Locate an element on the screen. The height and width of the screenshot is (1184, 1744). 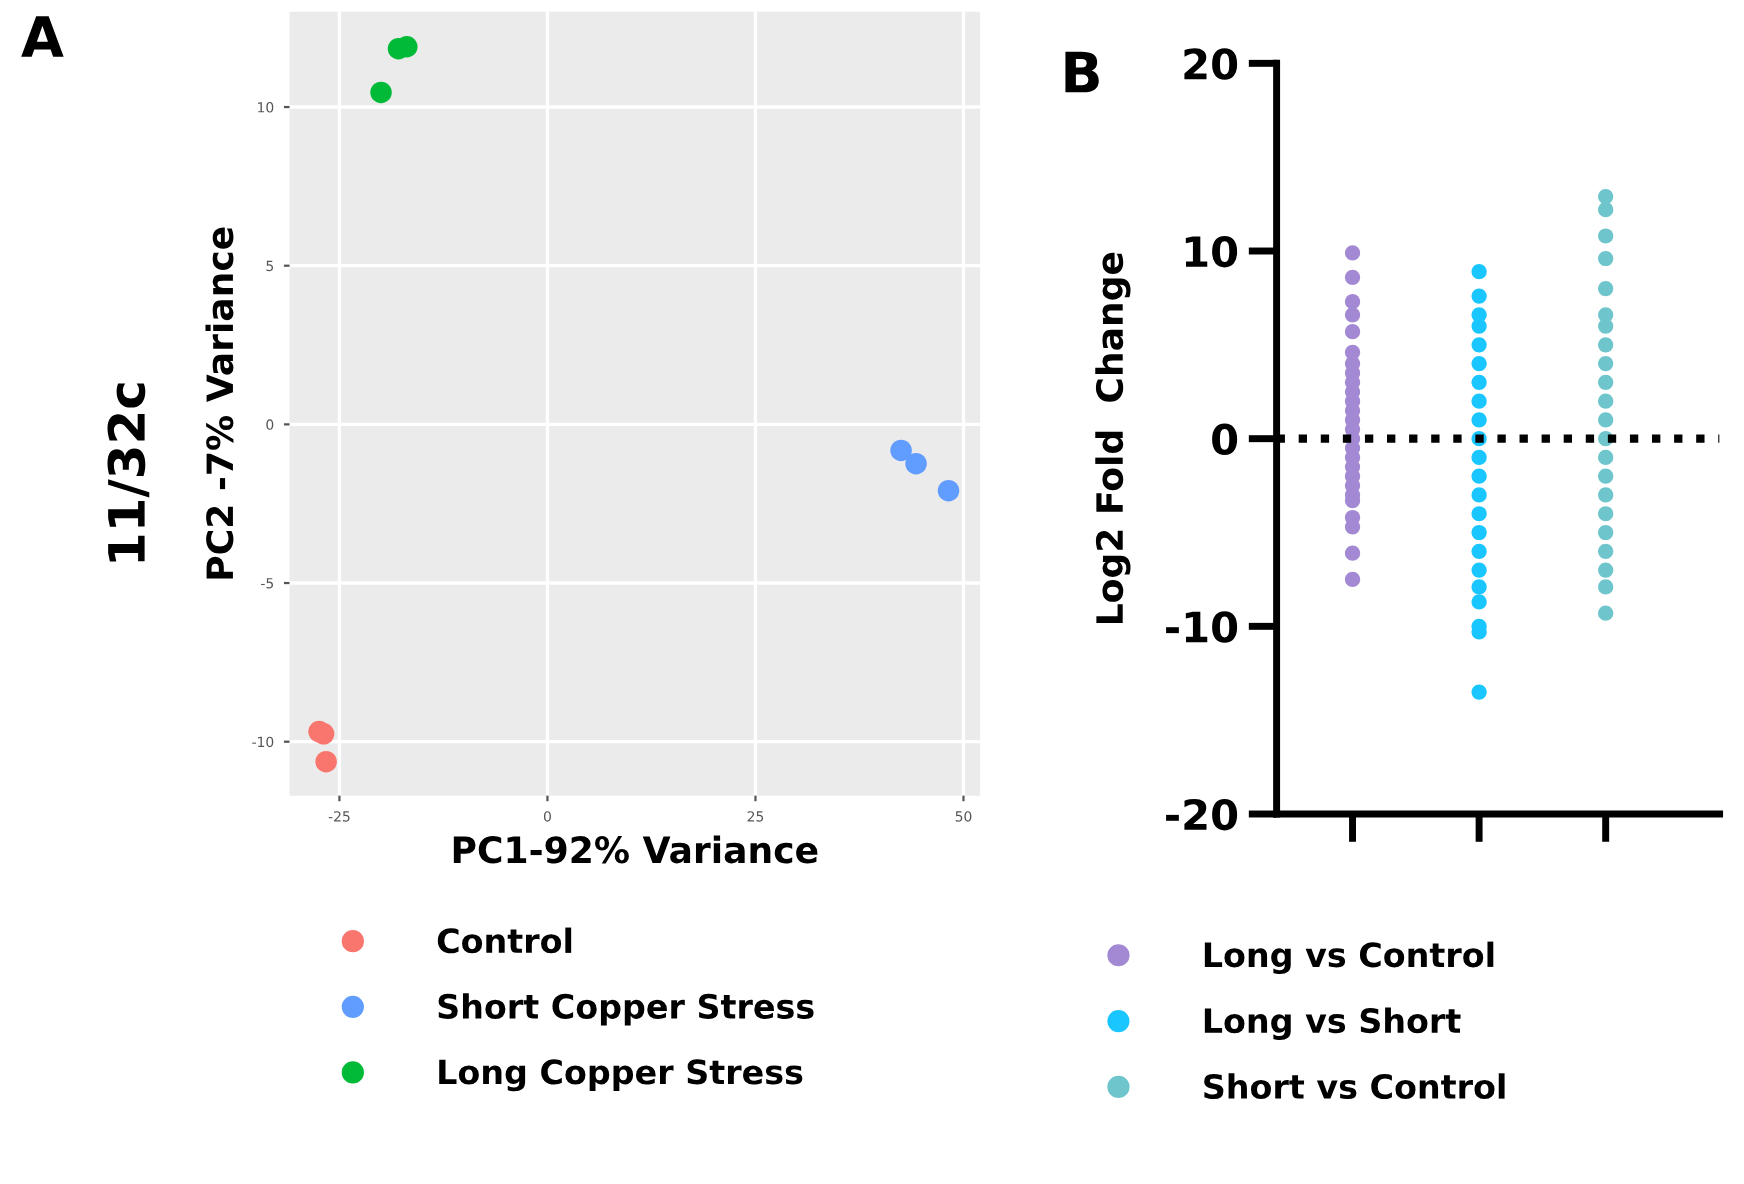
legend-label: Short Copper Stress is located at coordinates (626, 1009).